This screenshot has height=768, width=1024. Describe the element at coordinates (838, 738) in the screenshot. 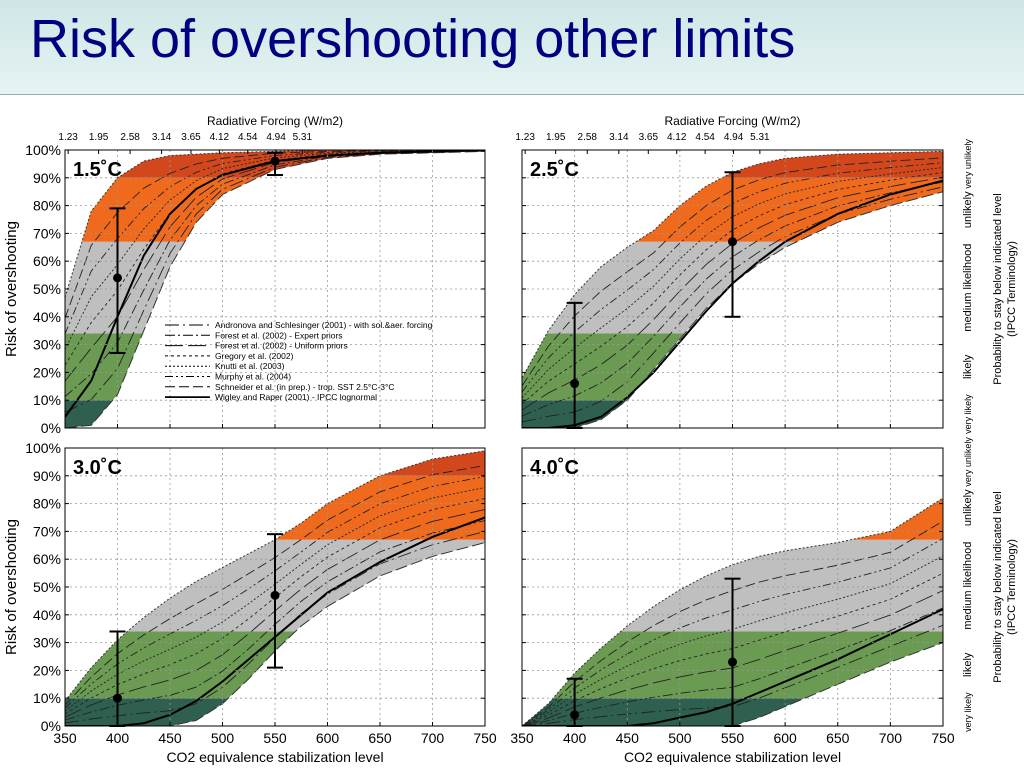

I see `x-tick-label: 650` at that location.